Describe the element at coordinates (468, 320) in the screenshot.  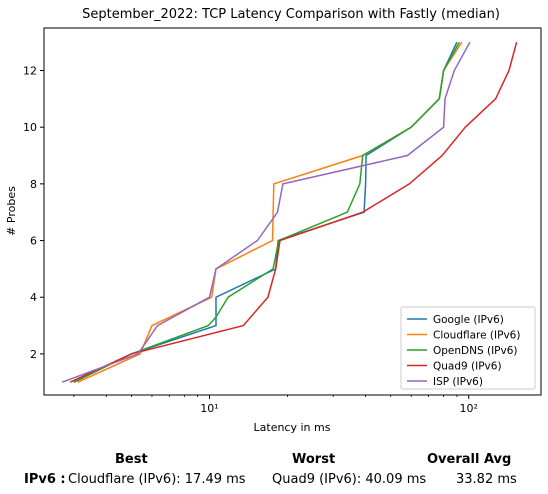
I see `legend-entry-0: Google (IPv6)` at that location.